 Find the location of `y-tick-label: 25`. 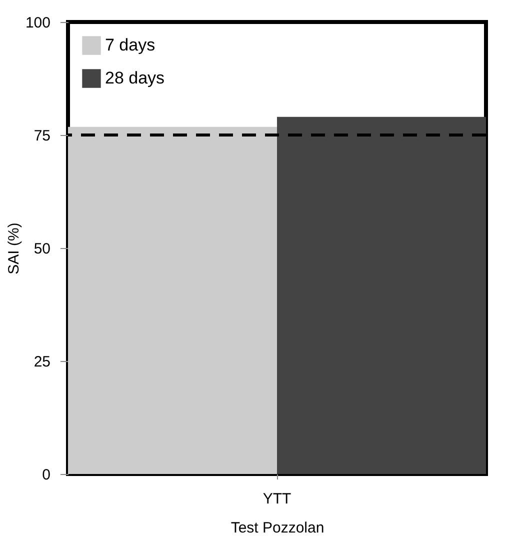

y-tick-label: 25 is located at coordinates (42, 362).